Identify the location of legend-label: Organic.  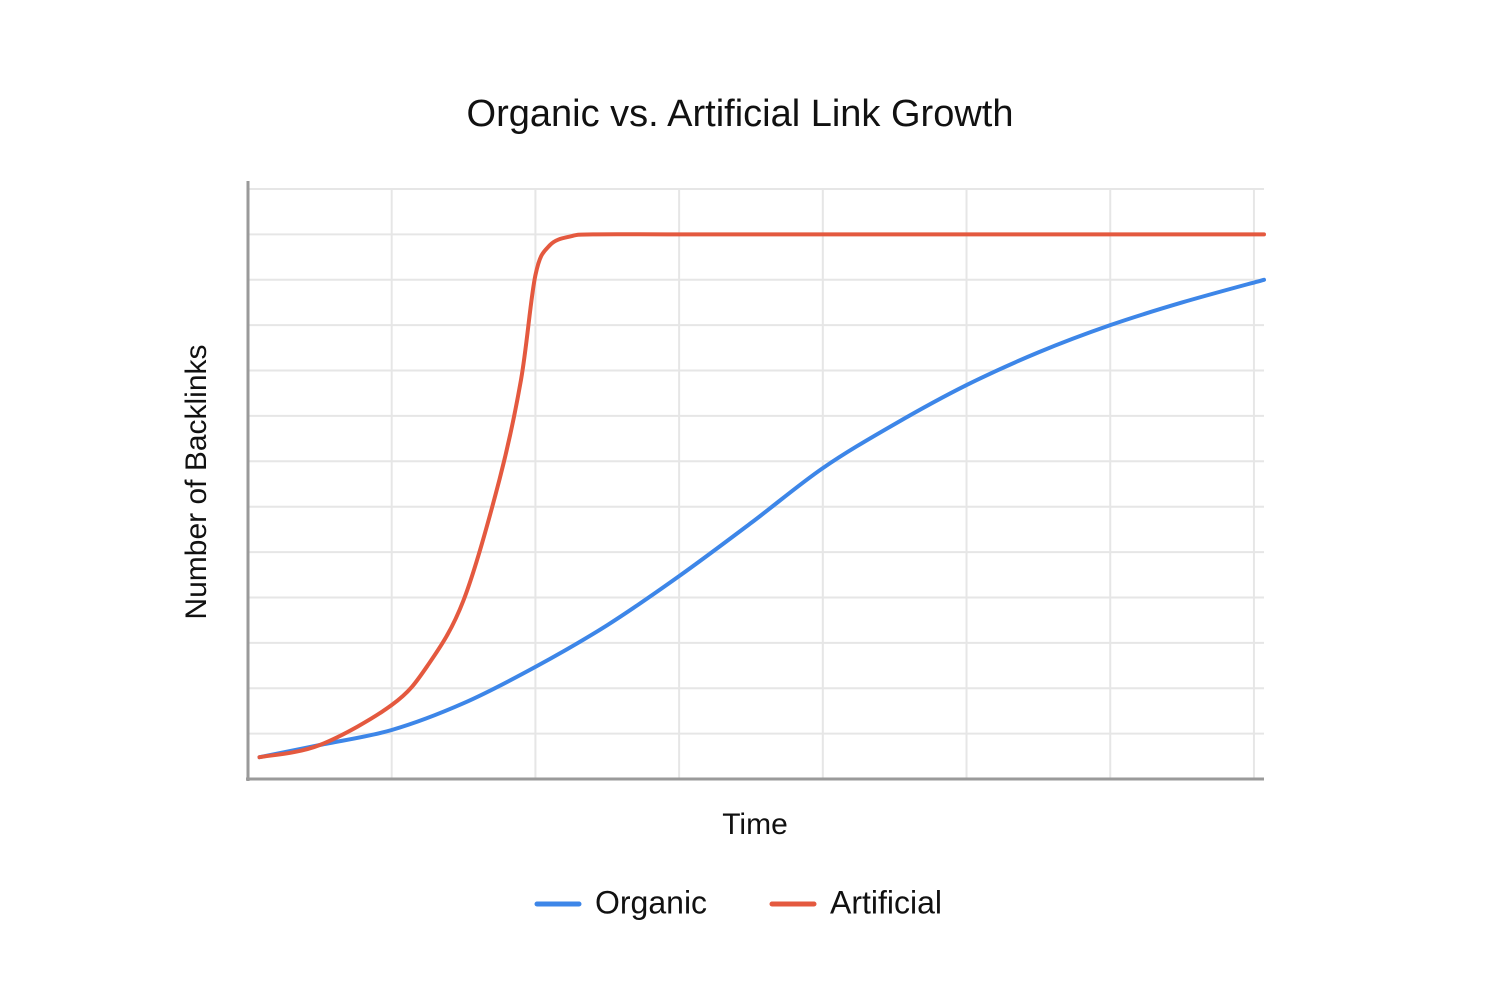
(651, 902).